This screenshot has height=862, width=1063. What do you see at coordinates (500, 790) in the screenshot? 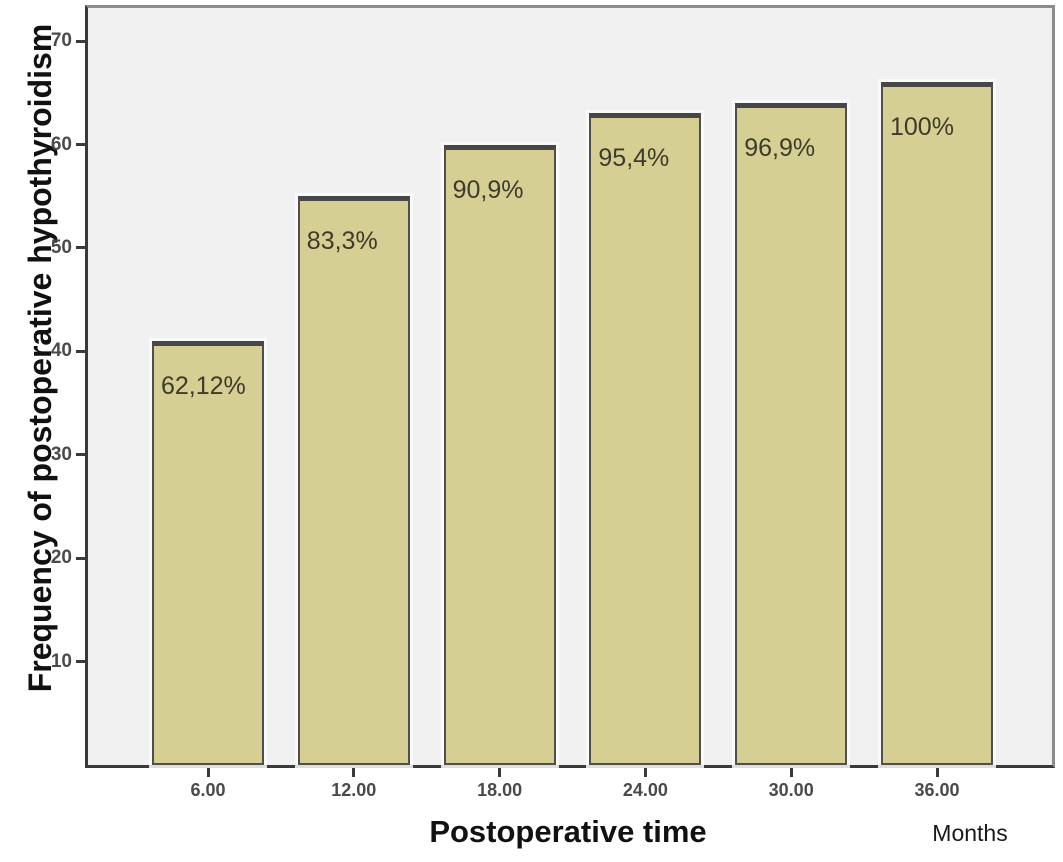
I see `x-tick-label: 18.00` at bounding box center [500, 790].